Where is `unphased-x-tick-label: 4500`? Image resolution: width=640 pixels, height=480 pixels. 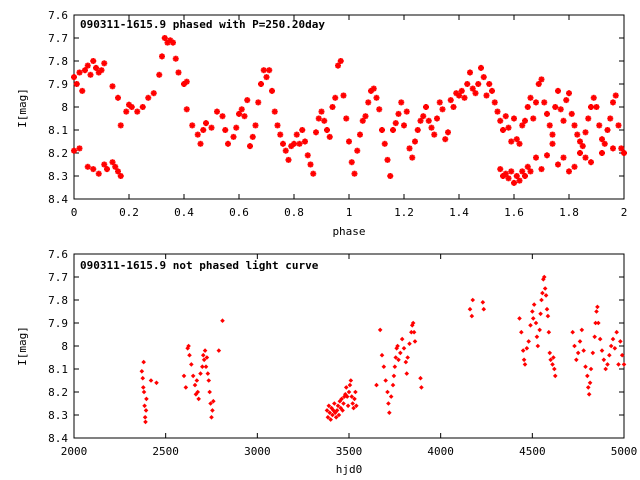
unphased-x-tick-label: 4500 is located at coordinates (532, 451).